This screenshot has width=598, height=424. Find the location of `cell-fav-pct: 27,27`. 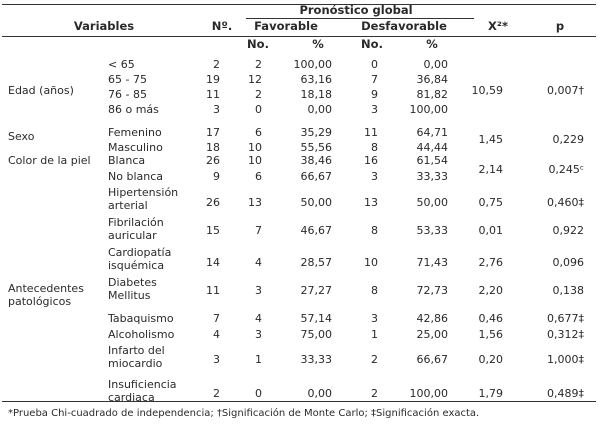

cell-fav-pct: 27,27 is located at coordinates (316, 290).